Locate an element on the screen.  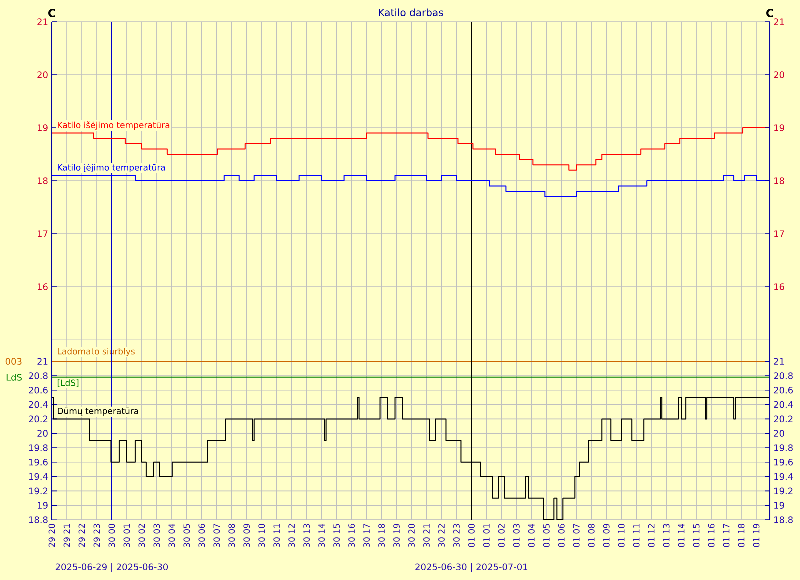
x-tick-label: 30 22 is located at coordinates (441, 536).